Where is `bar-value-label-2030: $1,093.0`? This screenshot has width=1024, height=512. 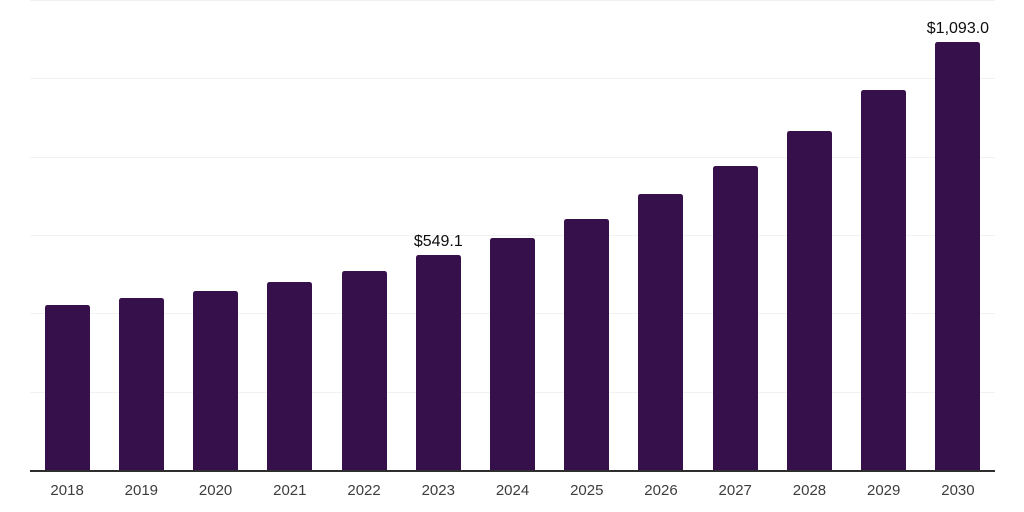 bar-value-label-2030: $1,093.0 is located at coordinates (958, 28).